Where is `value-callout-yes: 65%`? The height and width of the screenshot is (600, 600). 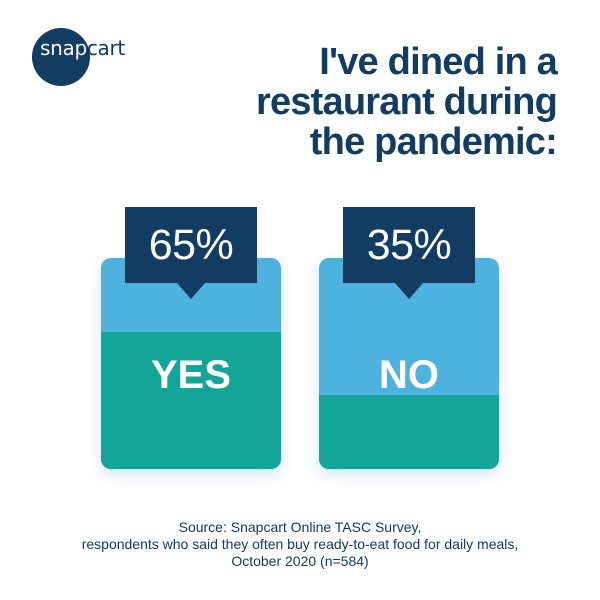 value-callout-yes: 65% is located at coordinates (191, 253).